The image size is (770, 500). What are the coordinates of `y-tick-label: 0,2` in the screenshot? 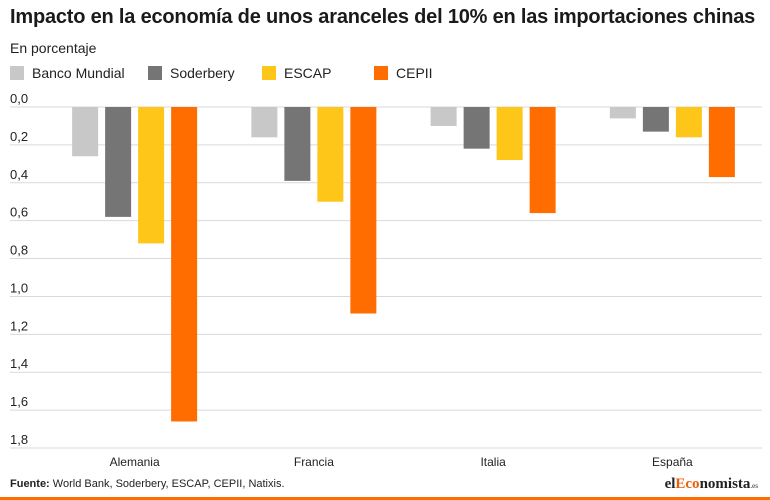 It's located at (19, 136).